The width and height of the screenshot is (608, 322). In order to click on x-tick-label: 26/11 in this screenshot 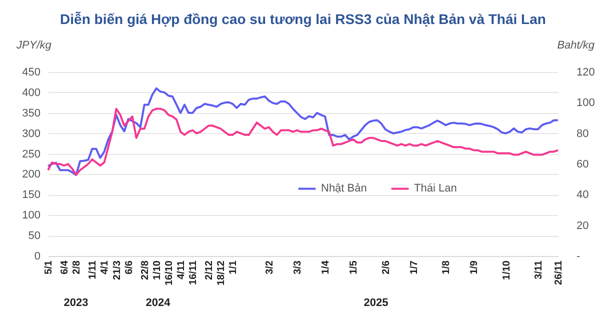, I will do `click(559, 272)`.